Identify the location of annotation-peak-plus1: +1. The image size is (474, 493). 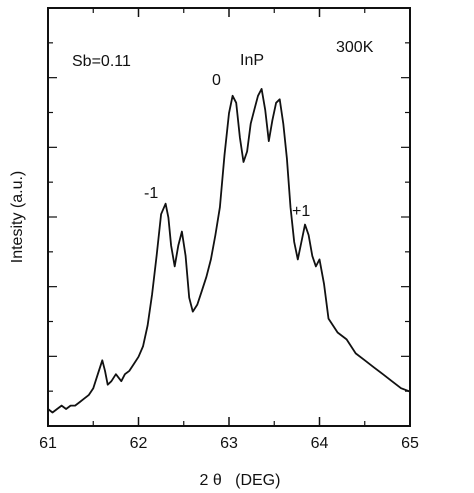
(301, 211).